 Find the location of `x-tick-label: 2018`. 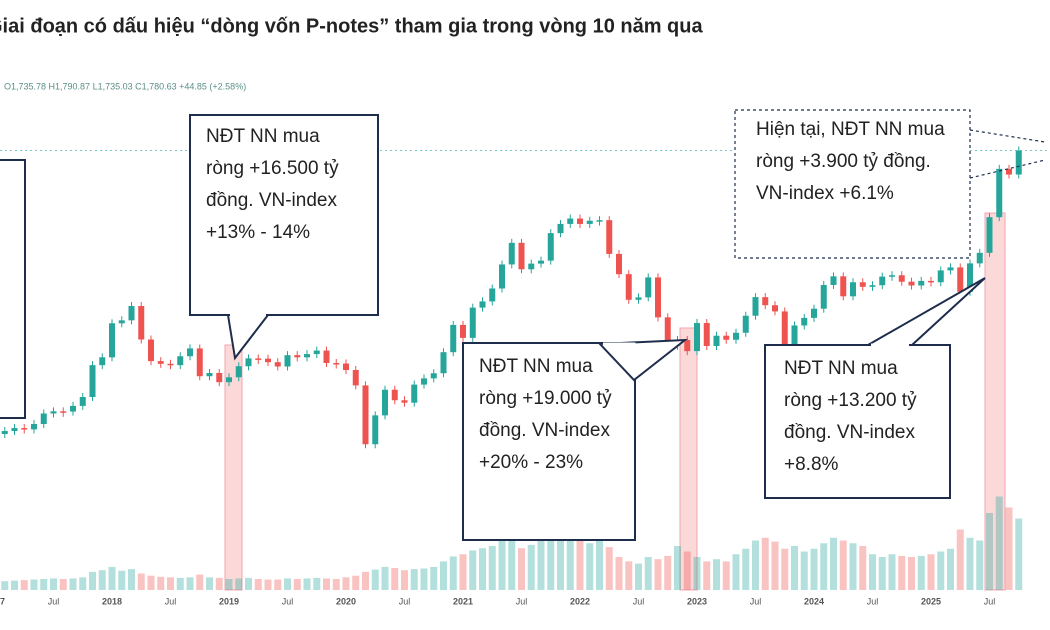

x-tick-label: 2018 is located at coordinates (112, 601).